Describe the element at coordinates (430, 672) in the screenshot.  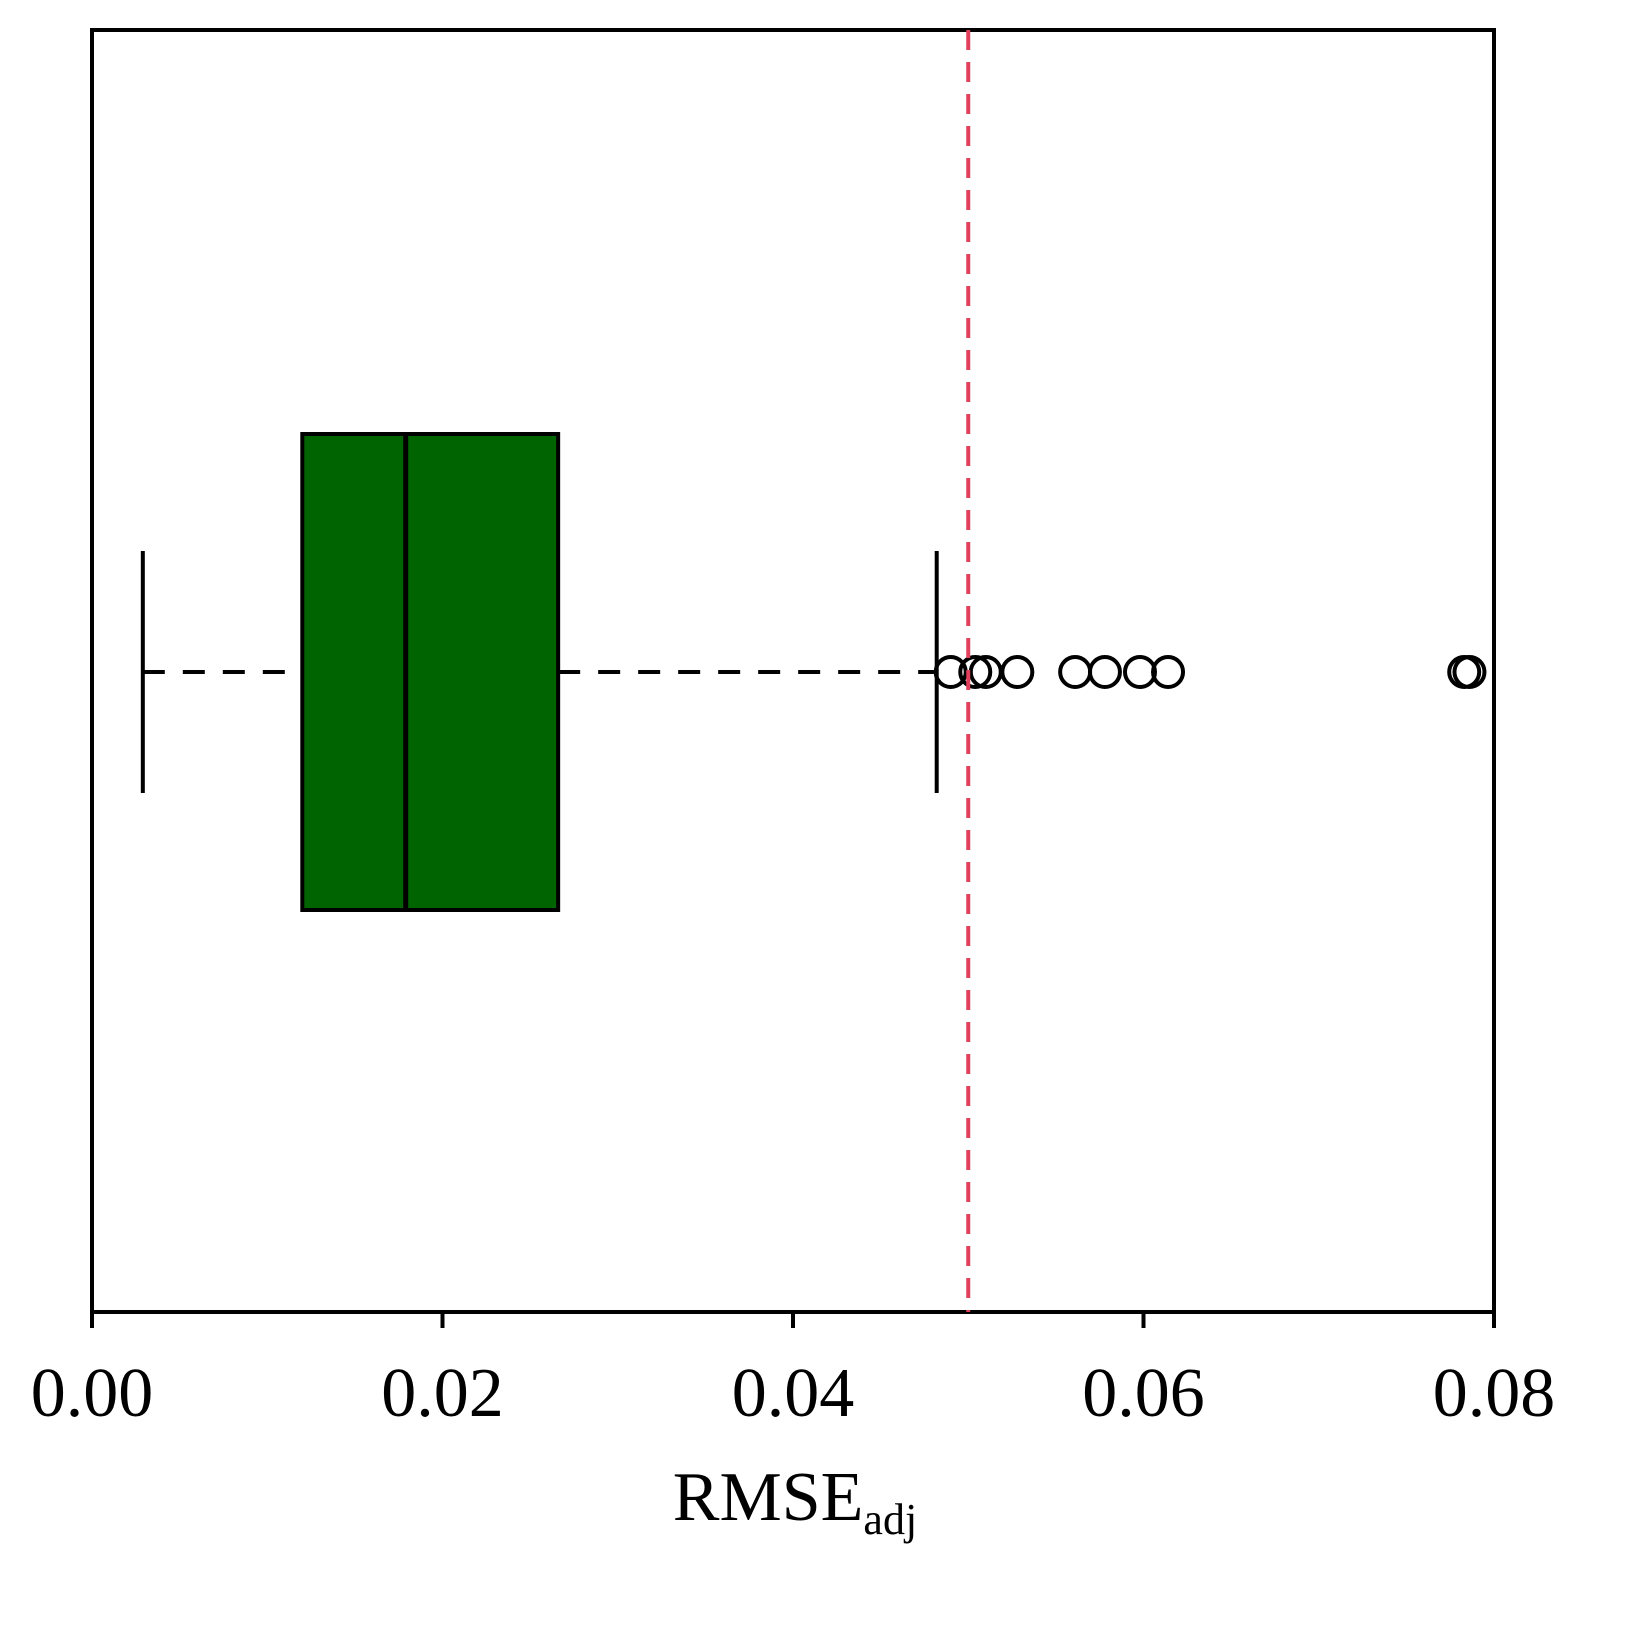
I see `box` at that location.